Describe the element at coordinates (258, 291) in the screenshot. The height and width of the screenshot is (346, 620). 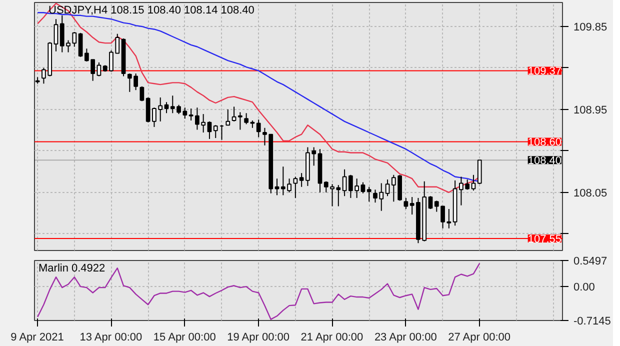
I see `line-series` at that location.